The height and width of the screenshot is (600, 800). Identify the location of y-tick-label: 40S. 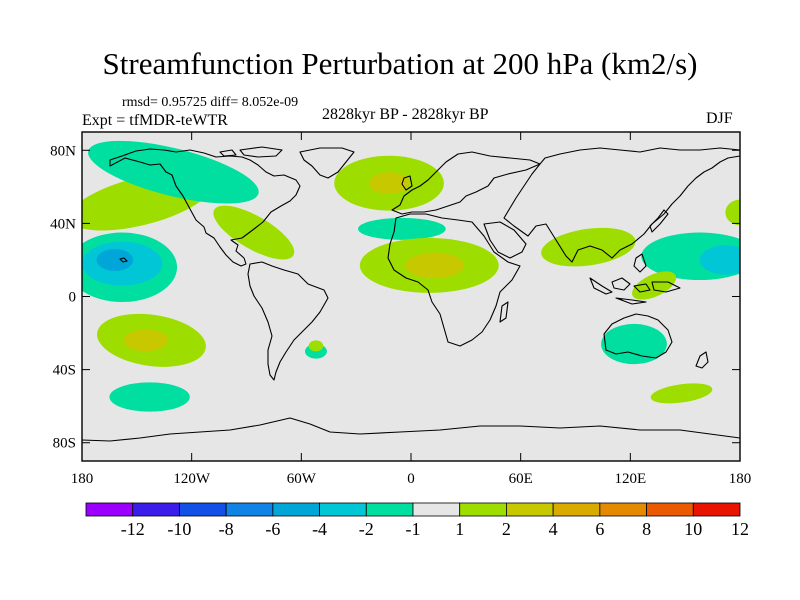
(64, 371).